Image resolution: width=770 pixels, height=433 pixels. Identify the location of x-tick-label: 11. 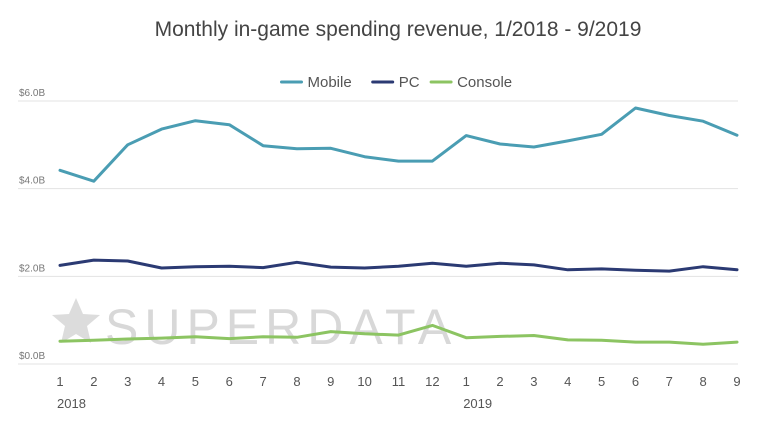
(399, 381).